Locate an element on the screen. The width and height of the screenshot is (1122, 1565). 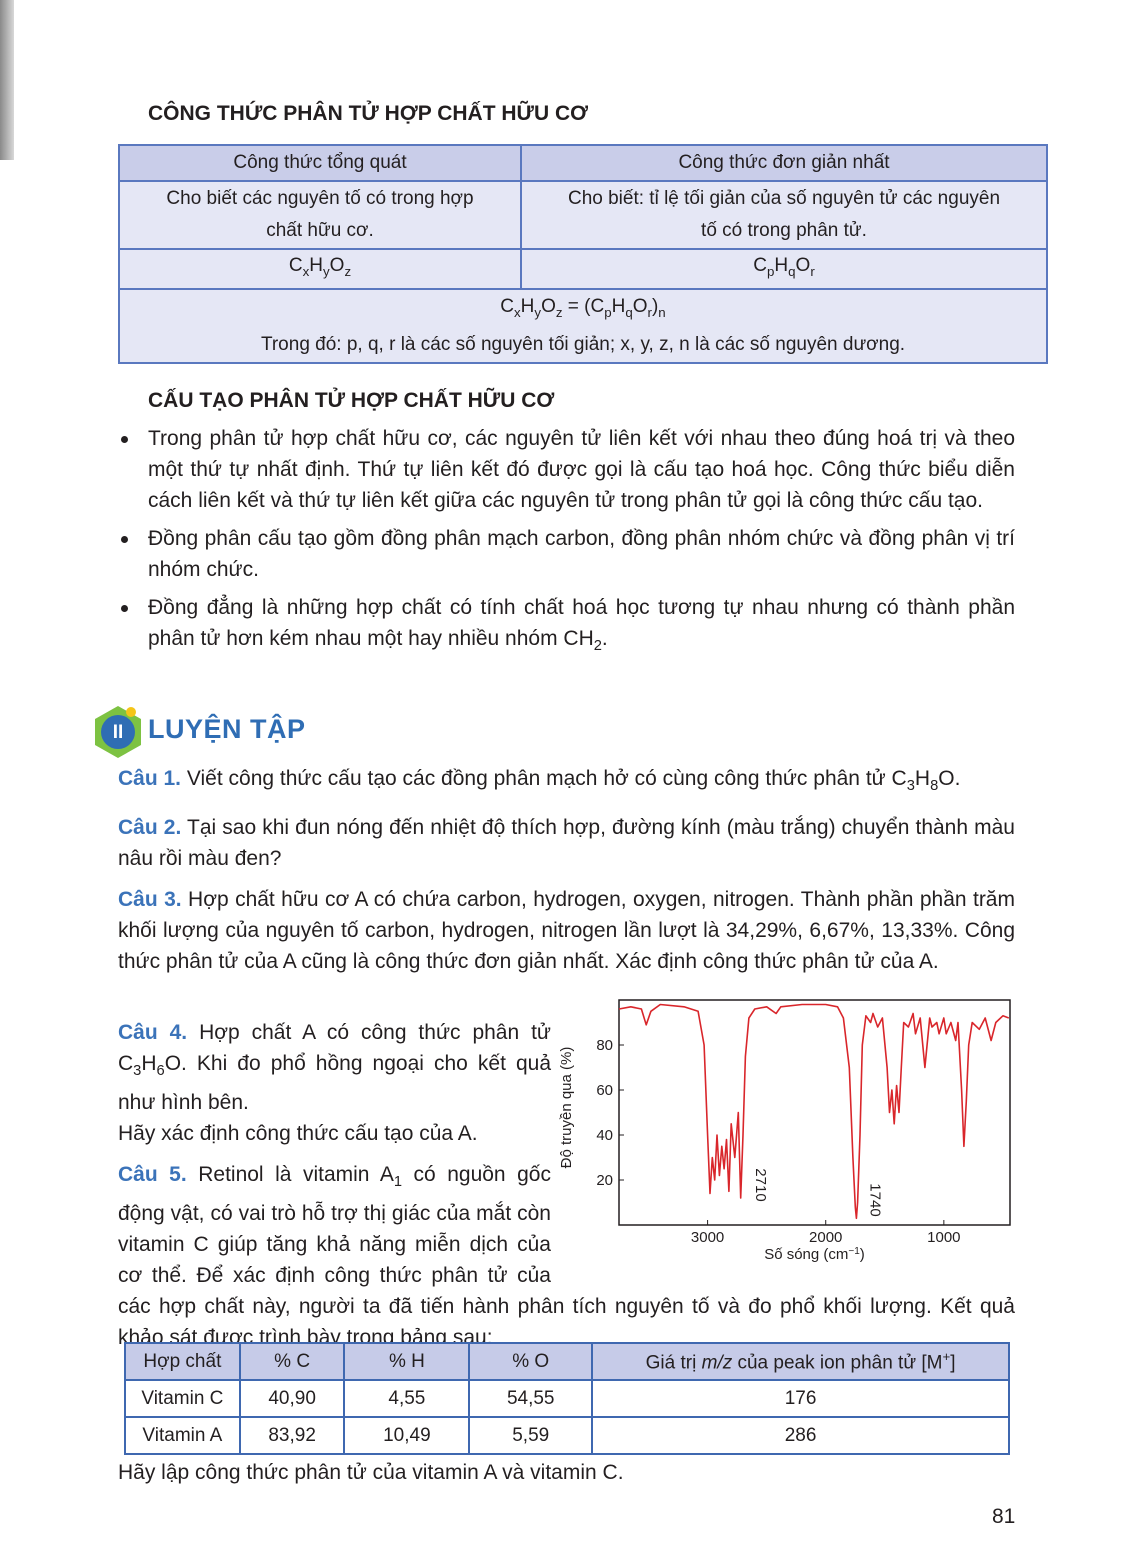
peak-annotation: 1740 is located at coordinates (874, 1199).